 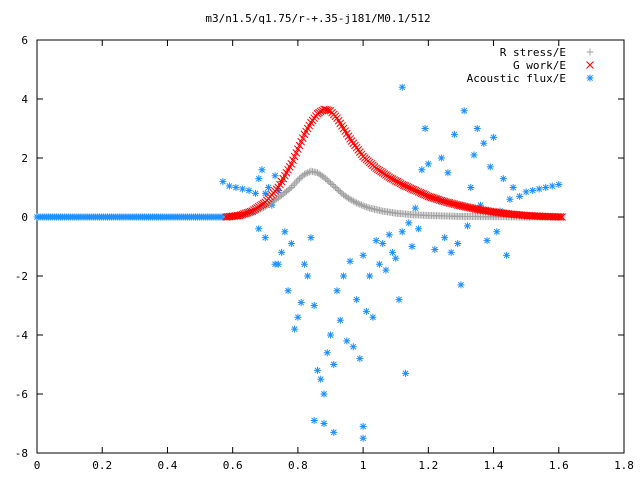 What do you see at coordinates (494, 465) in the screenshot?
I see `x-tick-label: 1.4` at bounding box center [494, 465].